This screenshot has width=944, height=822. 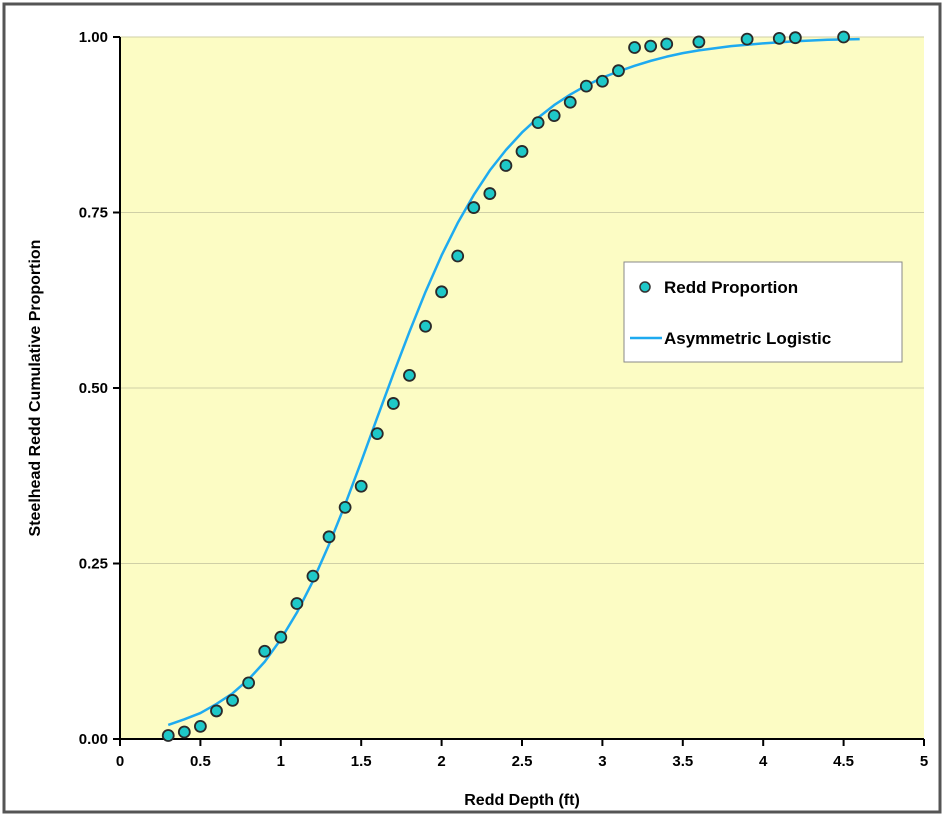 What do you see at coordinates (281, 761) in the screenshot?
I see `x-tick-label: 1` at bounding box center [281, 761].